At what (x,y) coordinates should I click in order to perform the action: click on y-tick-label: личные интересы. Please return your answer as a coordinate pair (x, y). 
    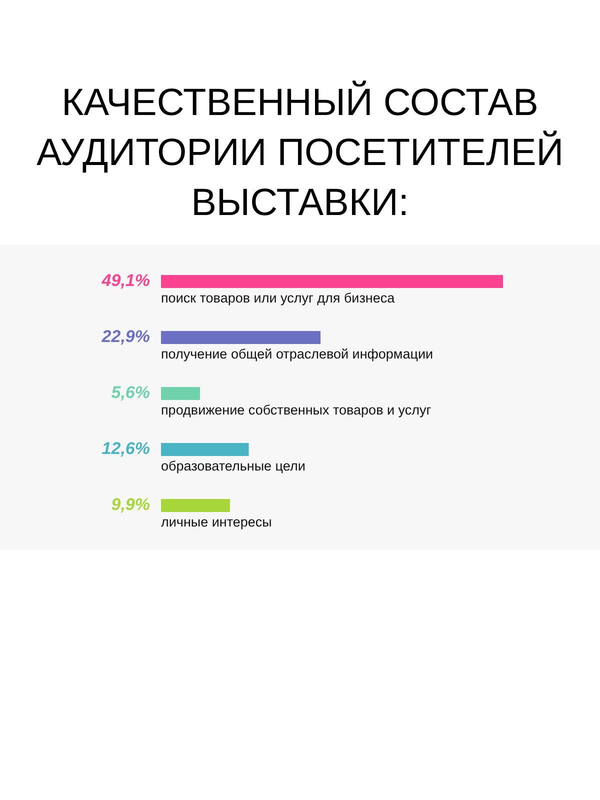
    Looking at the image, I should click on (216, 522).